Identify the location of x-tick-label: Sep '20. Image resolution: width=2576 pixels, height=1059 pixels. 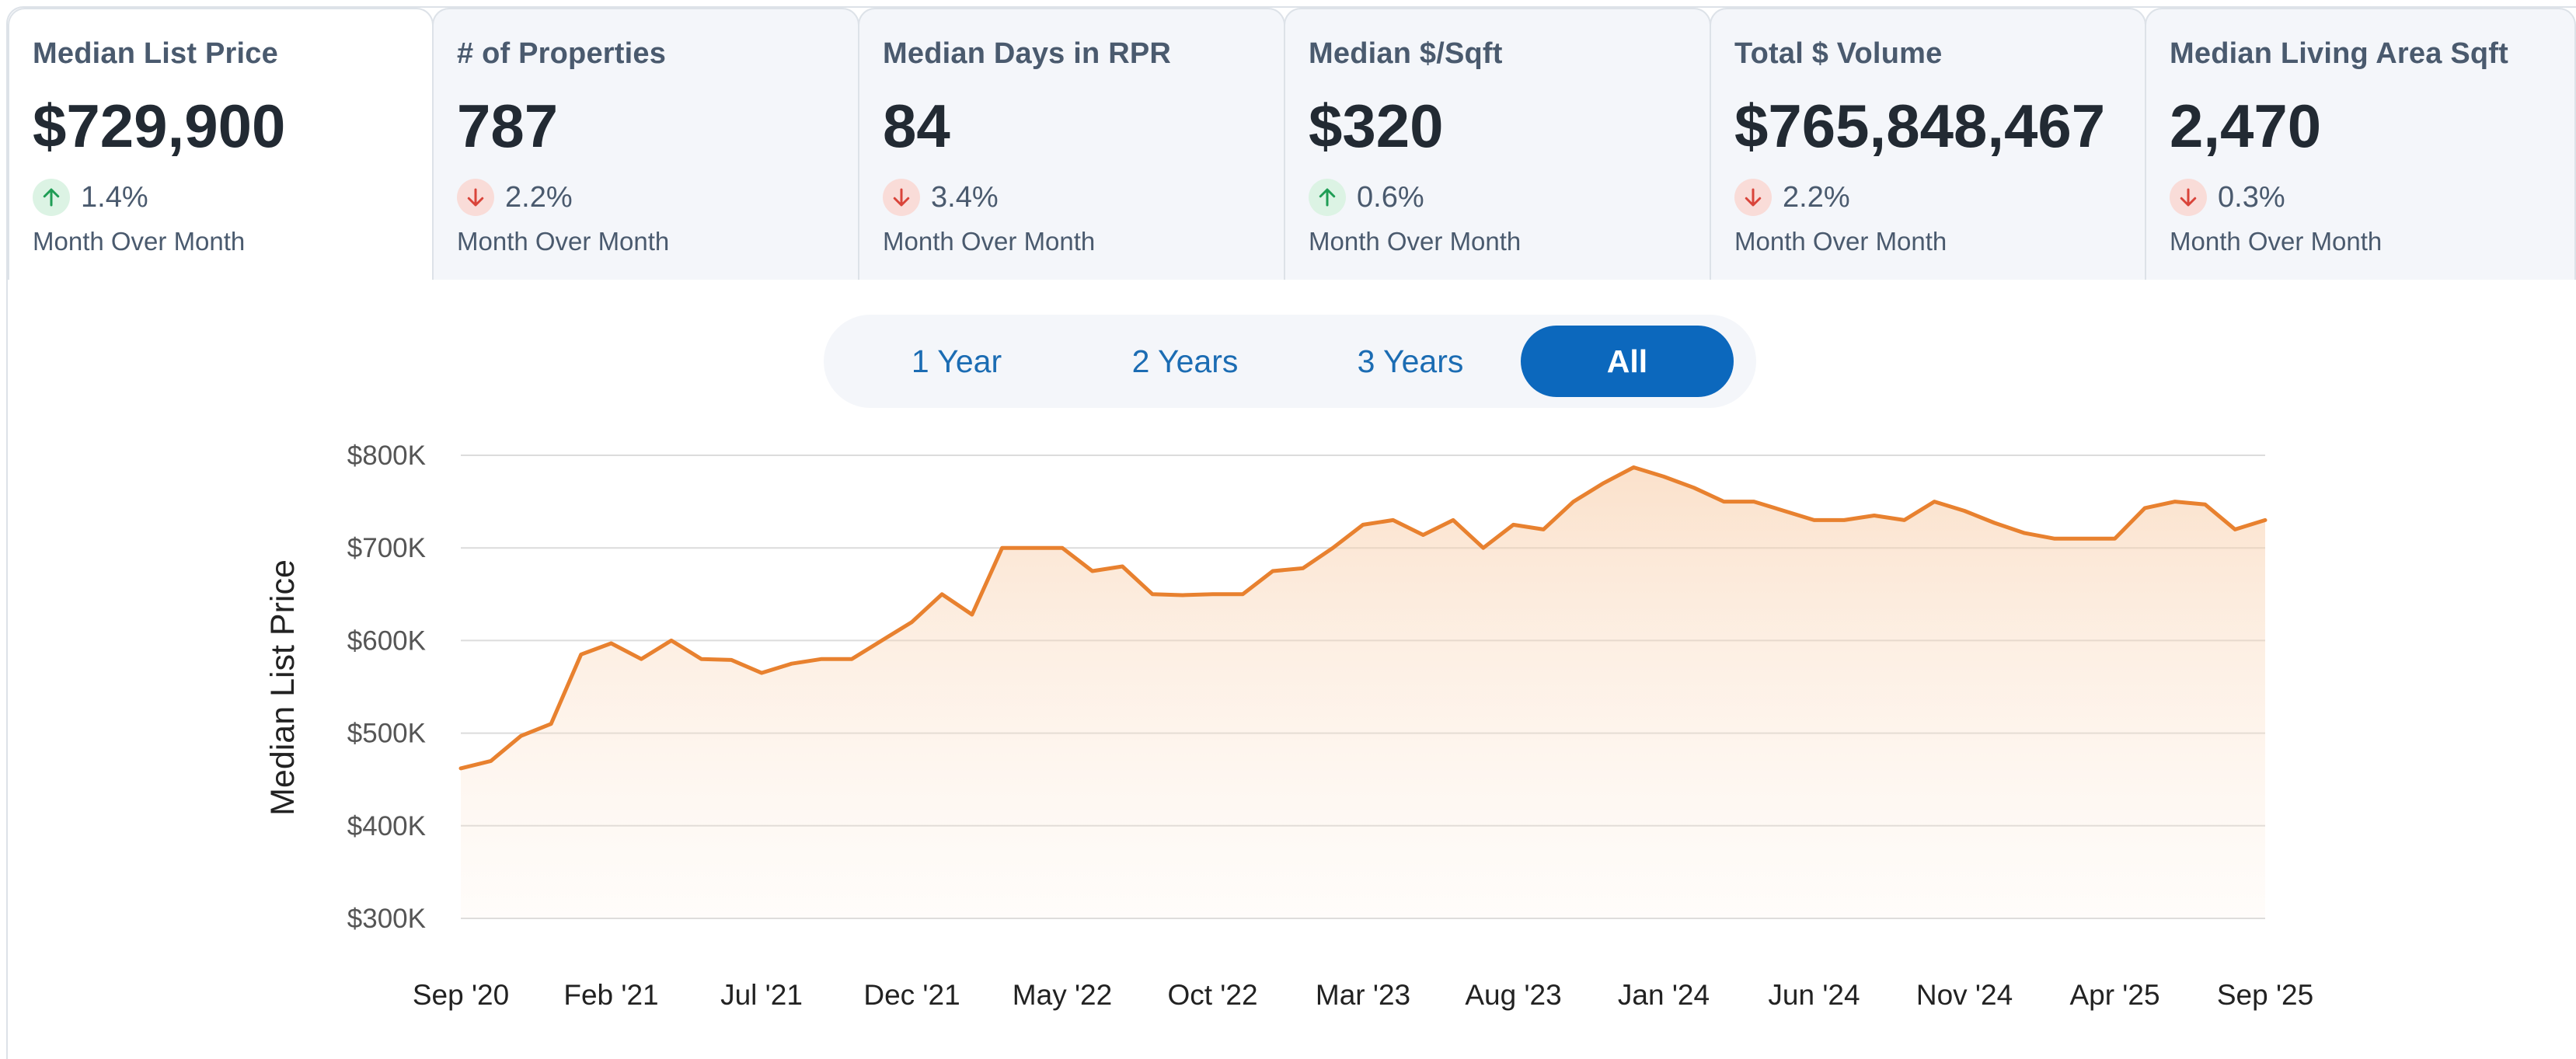
(461, 995).